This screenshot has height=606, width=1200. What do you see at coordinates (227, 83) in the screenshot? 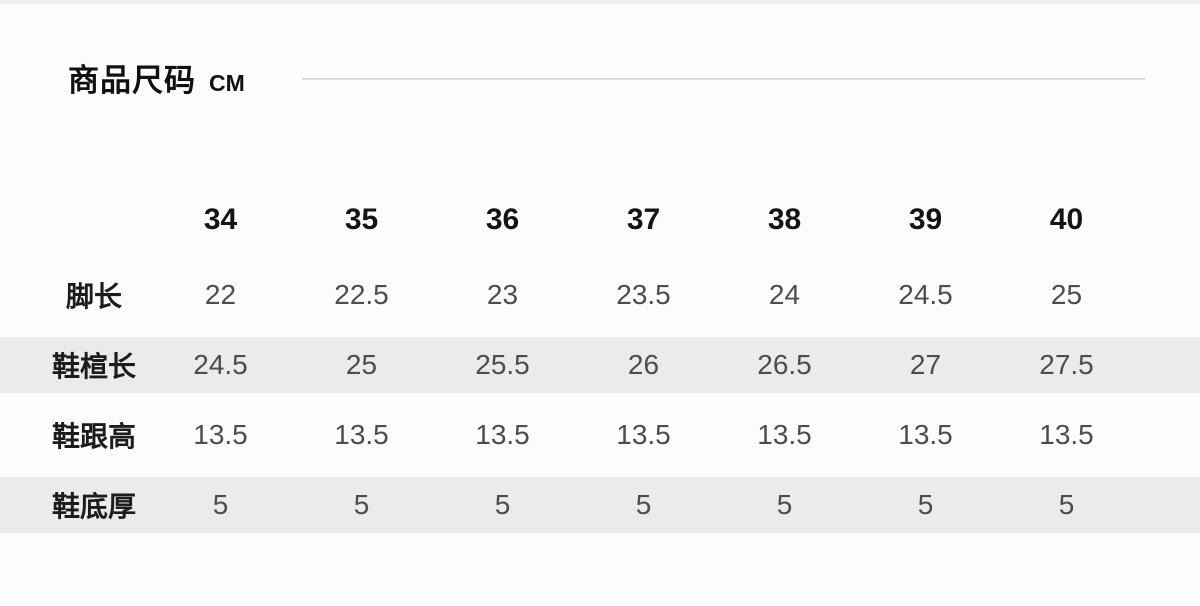
I see `size-chart-unit-label: CM` at bounding box center [227, 83].